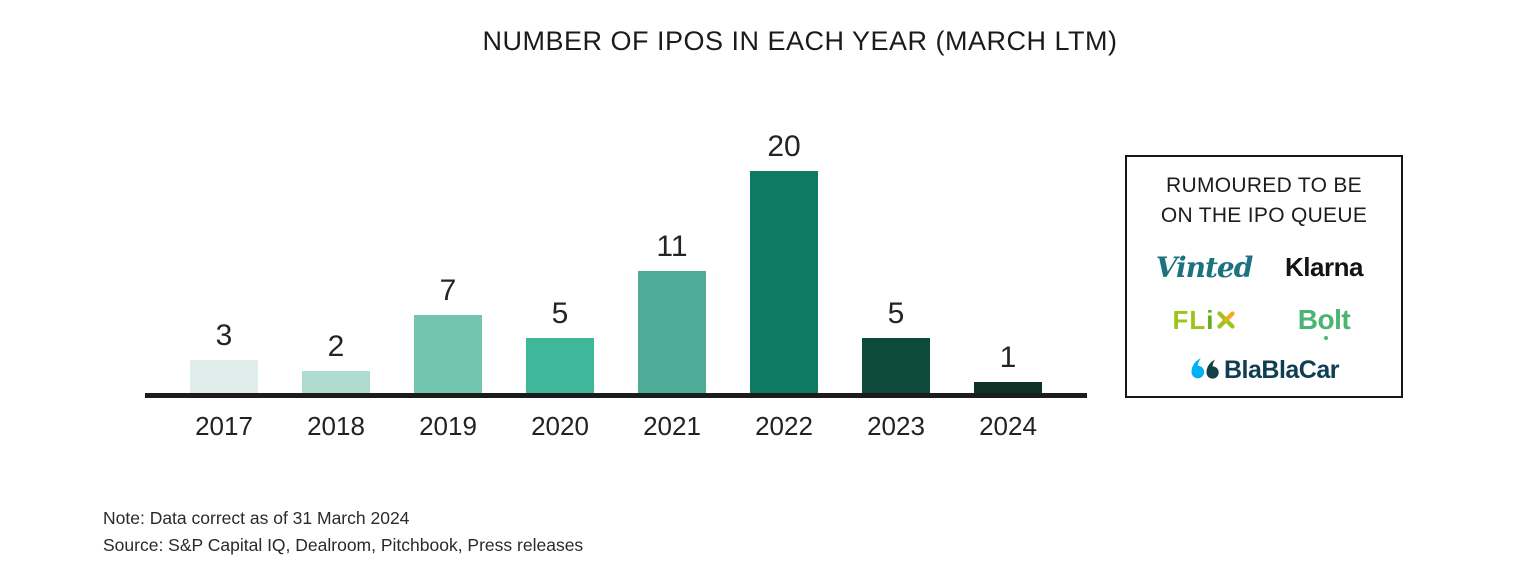  What do you see at coordinates (896, 426) in the screenshot?
I see `x-tick-2023: 2023` at bounding box center [896, 426].